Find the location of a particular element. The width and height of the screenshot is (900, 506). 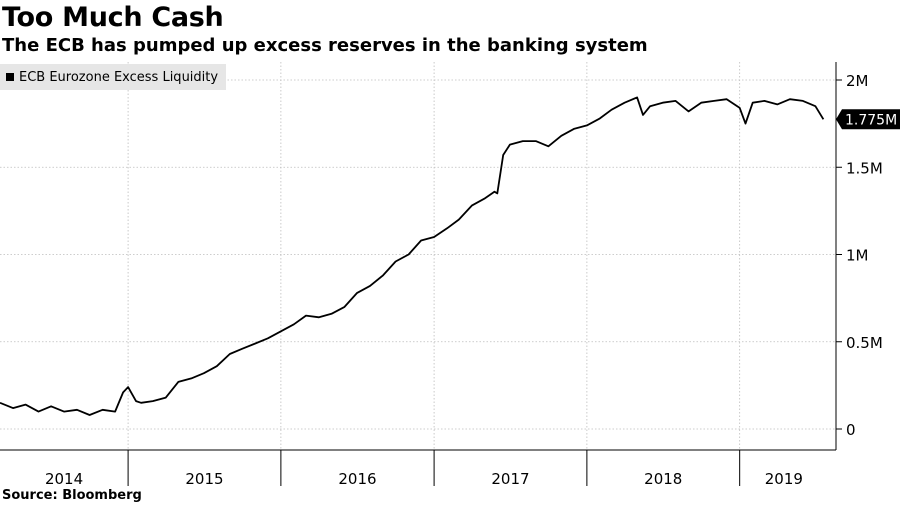

y-tick-label: 0 is located at coordinates (851, 430).